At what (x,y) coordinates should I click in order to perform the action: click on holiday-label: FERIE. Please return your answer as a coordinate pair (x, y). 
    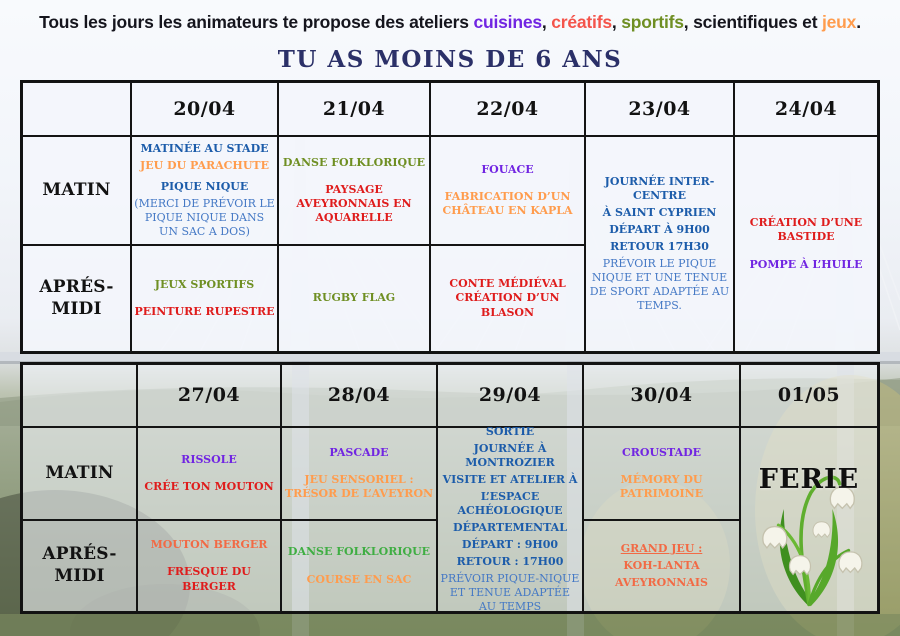
    Looking at the image, I should click on (809, 479).